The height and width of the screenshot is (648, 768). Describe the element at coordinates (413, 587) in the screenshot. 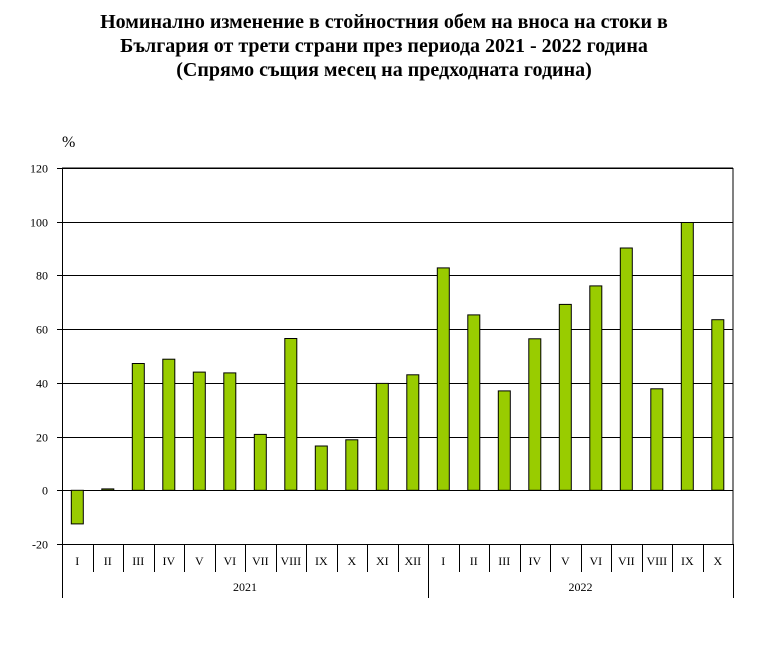

I see `year-group-labels: 2021 2022` at that location.